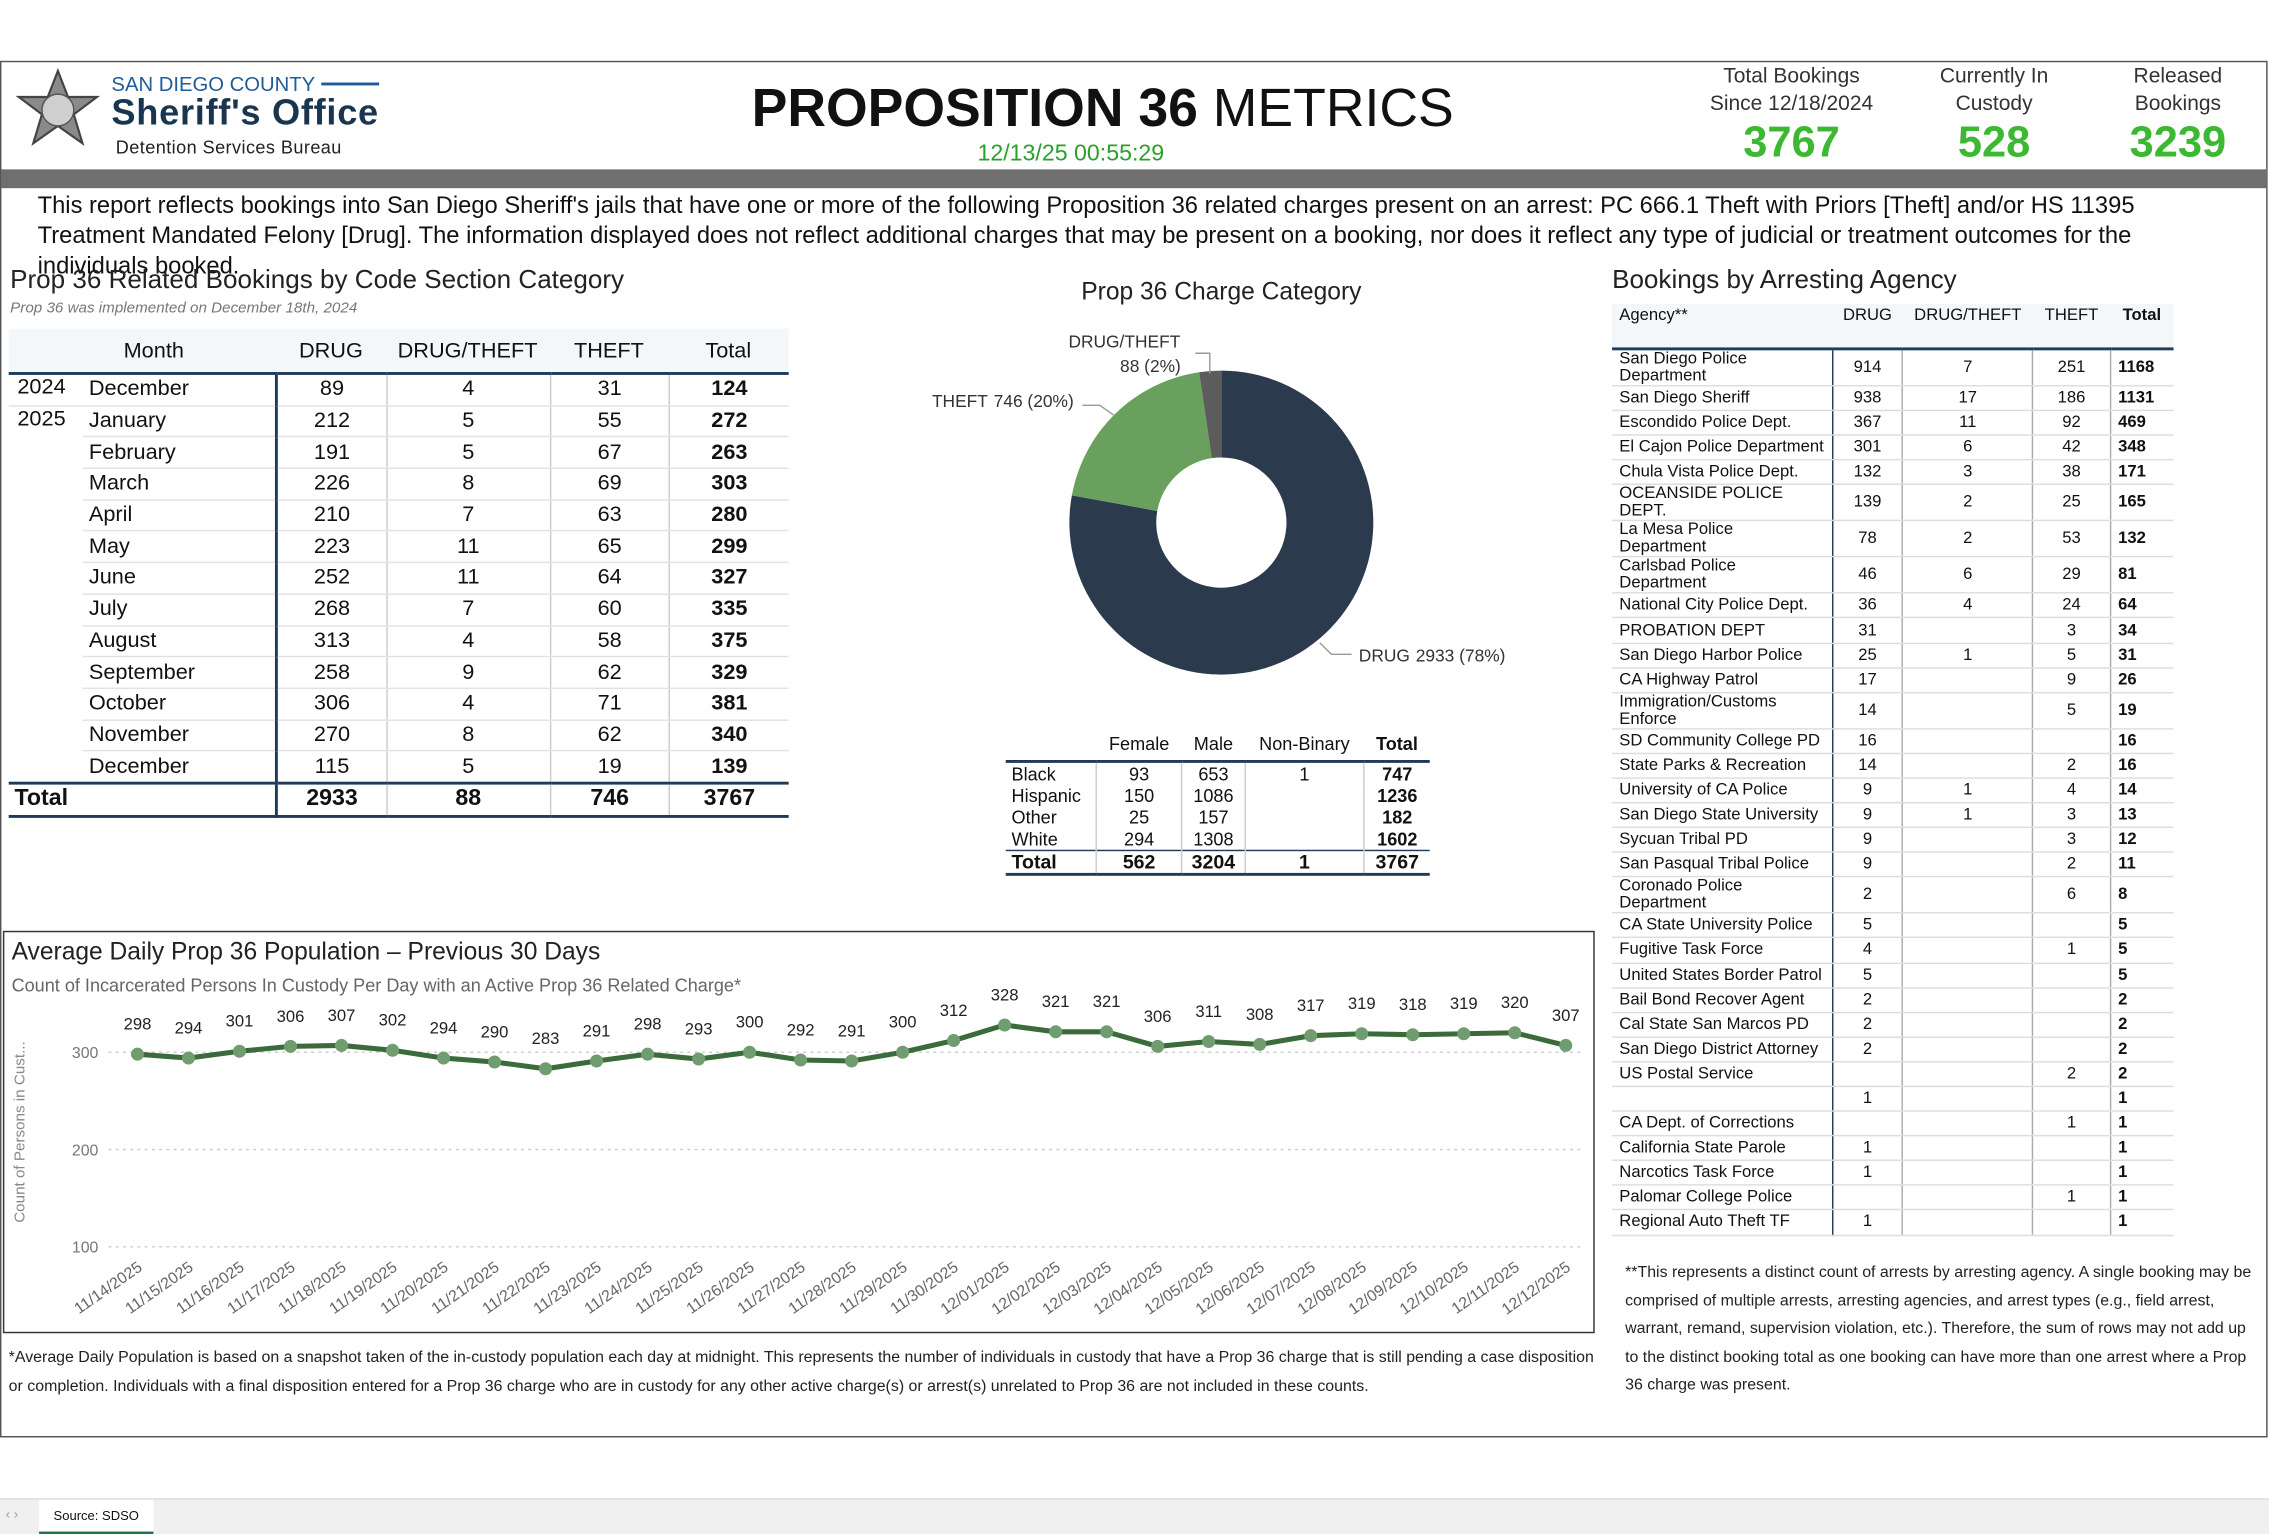 The image size is (2269, 1534). What do you see at coordinates (85, 1248) in the screenshot?
I see `y-tick-label: 100` at bounding box center [85, 1248].